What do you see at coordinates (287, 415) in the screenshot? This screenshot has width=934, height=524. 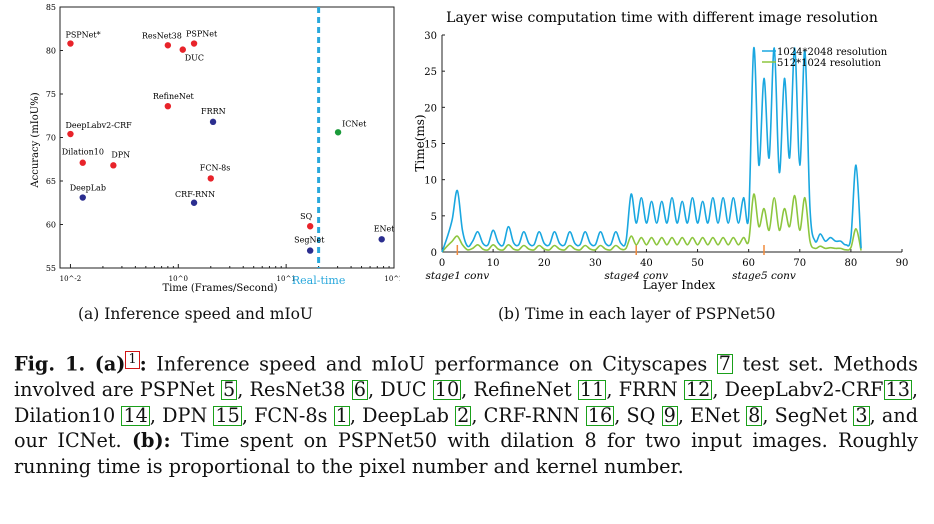 I see `caption-text: , FCN-8s` at bounding box center [287, 415].